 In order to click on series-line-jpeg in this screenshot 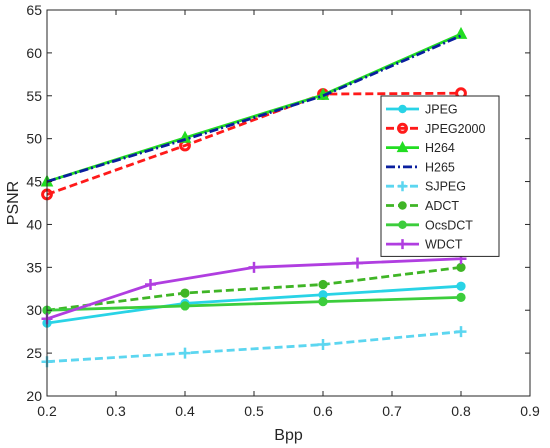, I will do `click(254, 304)`.